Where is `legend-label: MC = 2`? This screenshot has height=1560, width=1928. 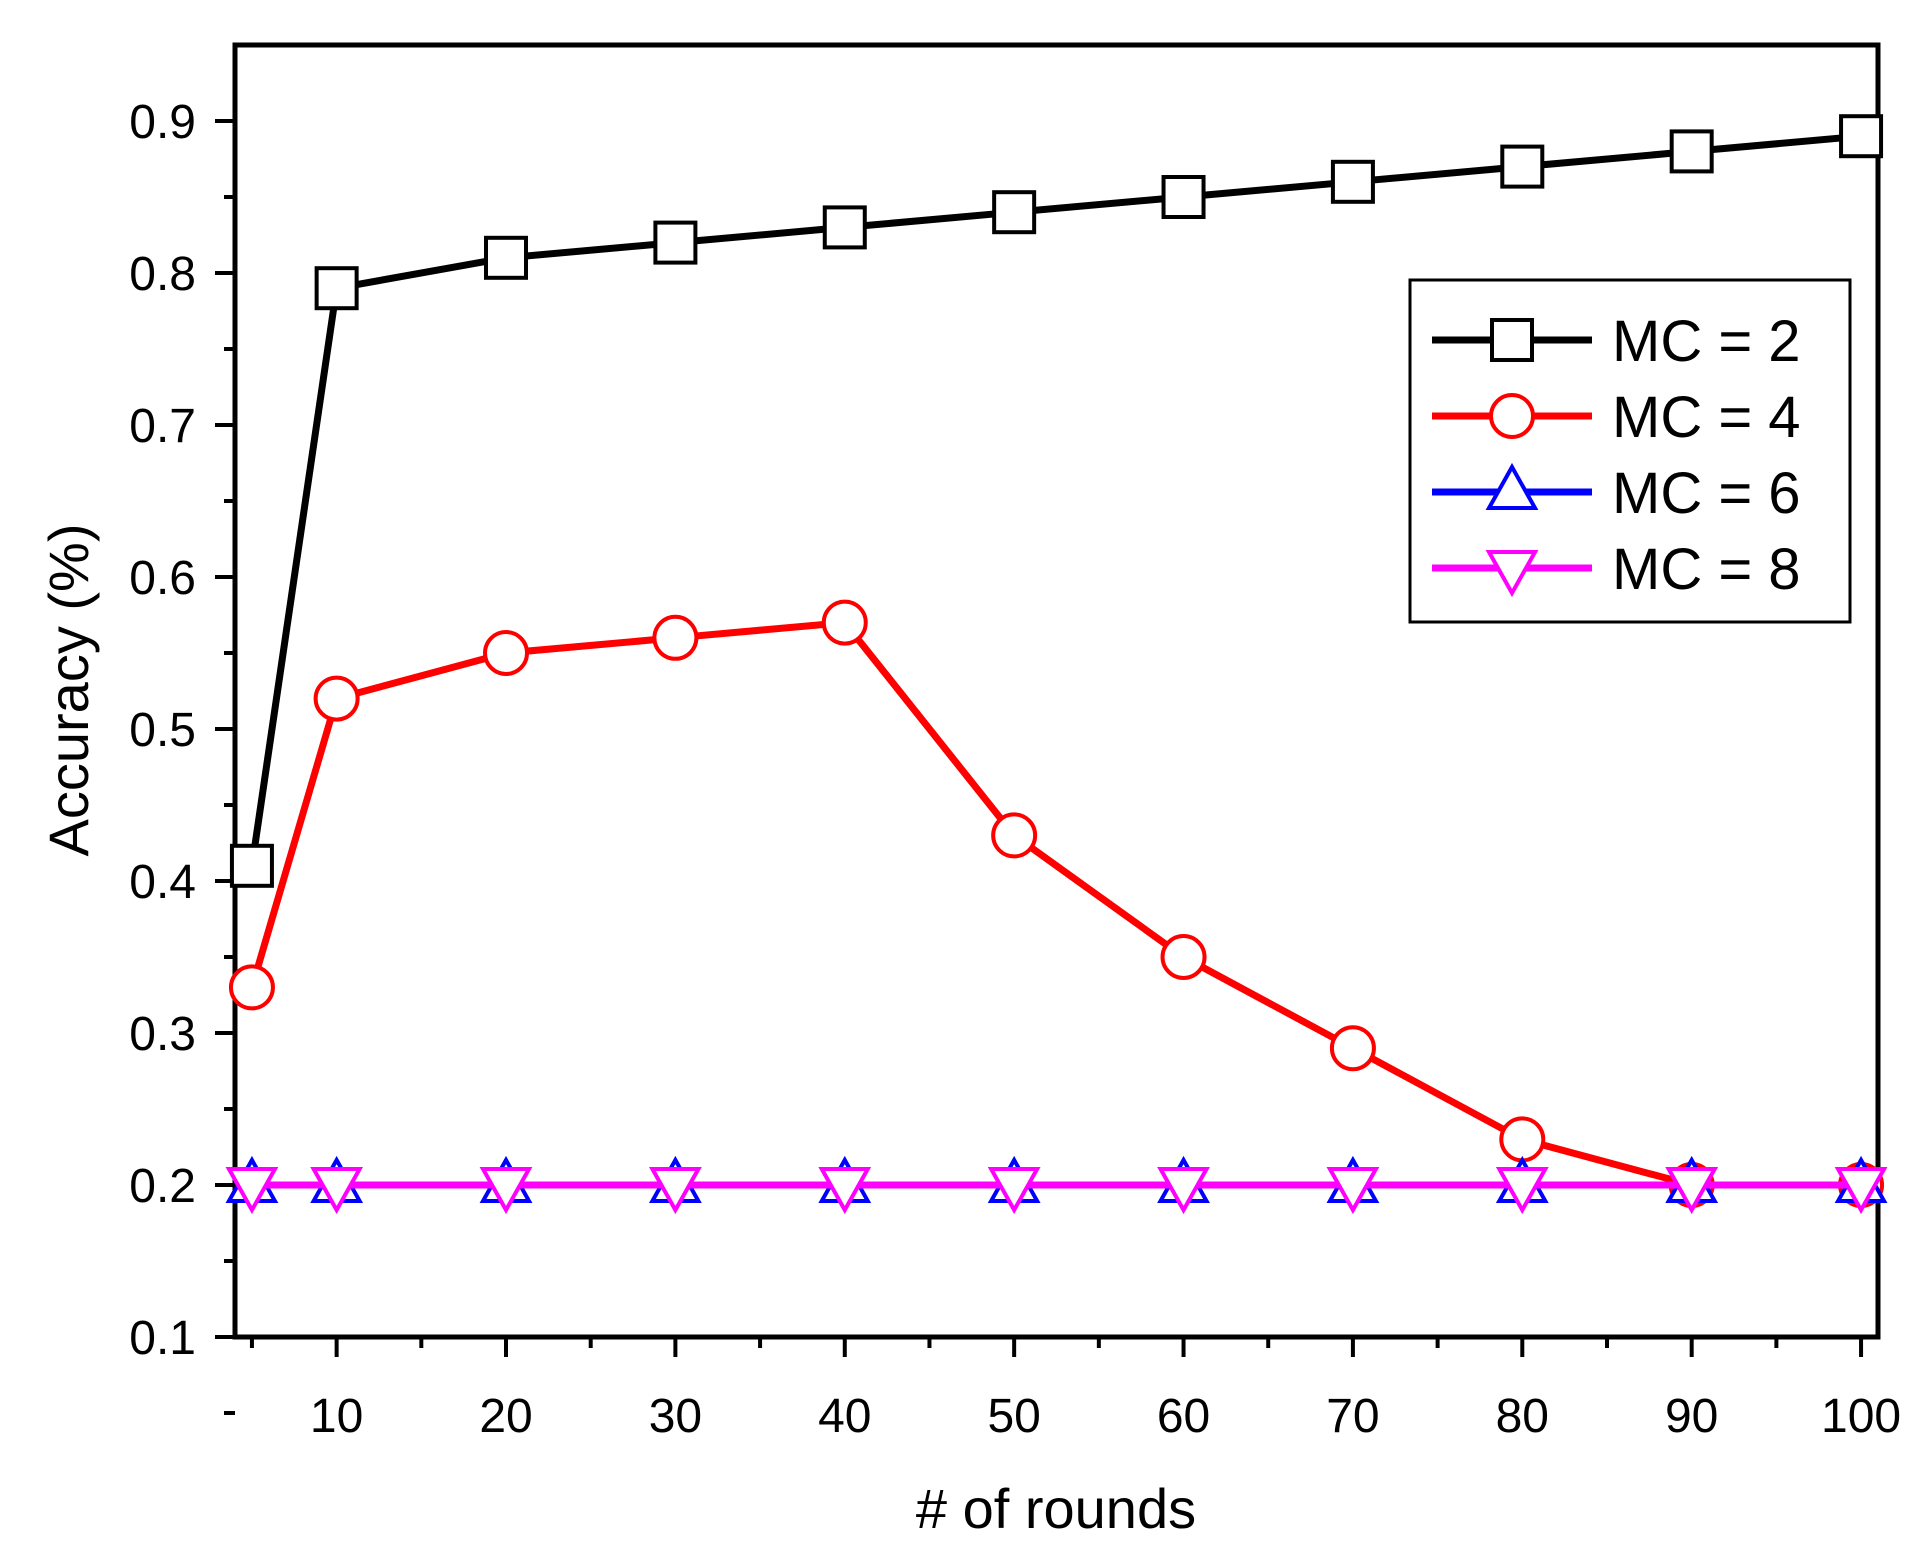 legend-label: MC = 2 is located at coordinates (1706, 341).